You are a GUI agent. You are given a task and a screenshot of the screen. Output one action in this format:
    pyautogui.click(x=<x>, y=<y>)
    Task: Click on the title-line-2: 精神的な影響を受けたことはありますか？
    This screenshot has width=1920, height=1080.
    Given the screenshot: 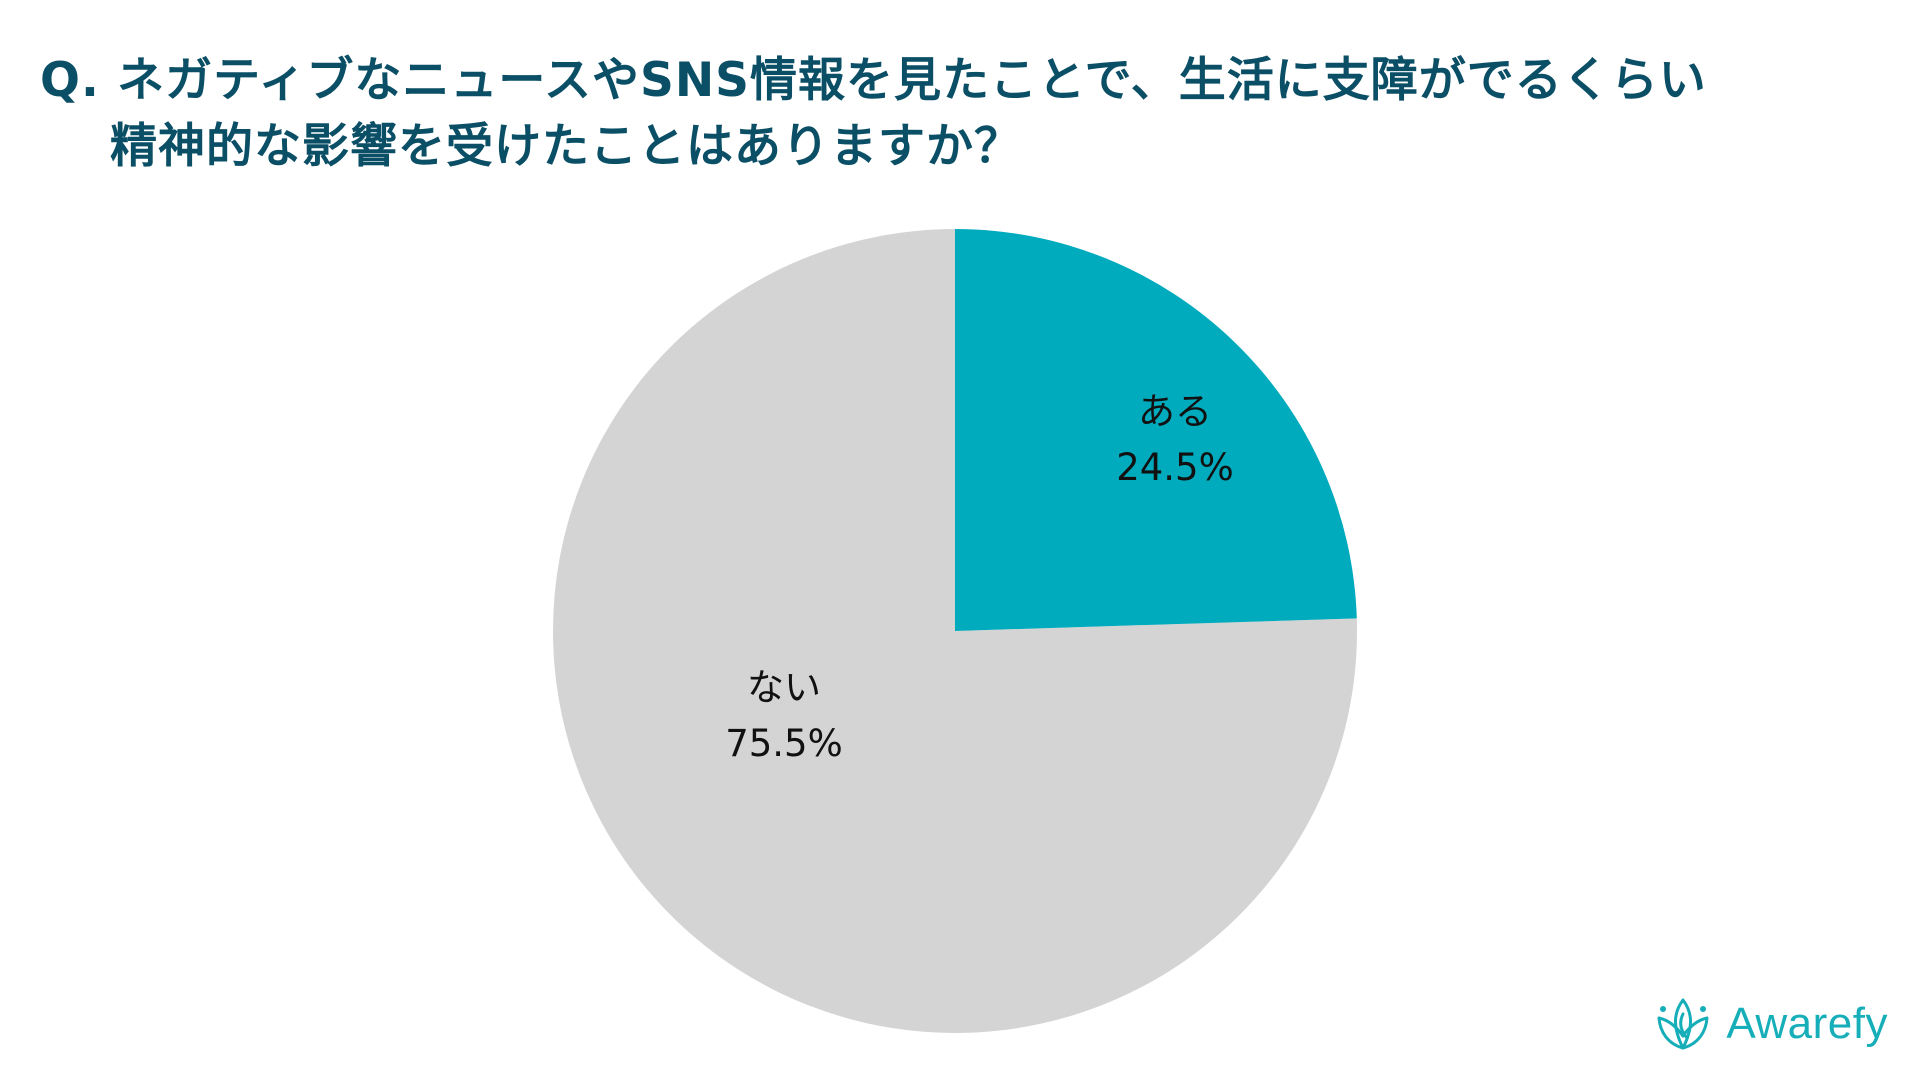 What is the action you would take?
    pyautogui.click(x=566, y=146)
    